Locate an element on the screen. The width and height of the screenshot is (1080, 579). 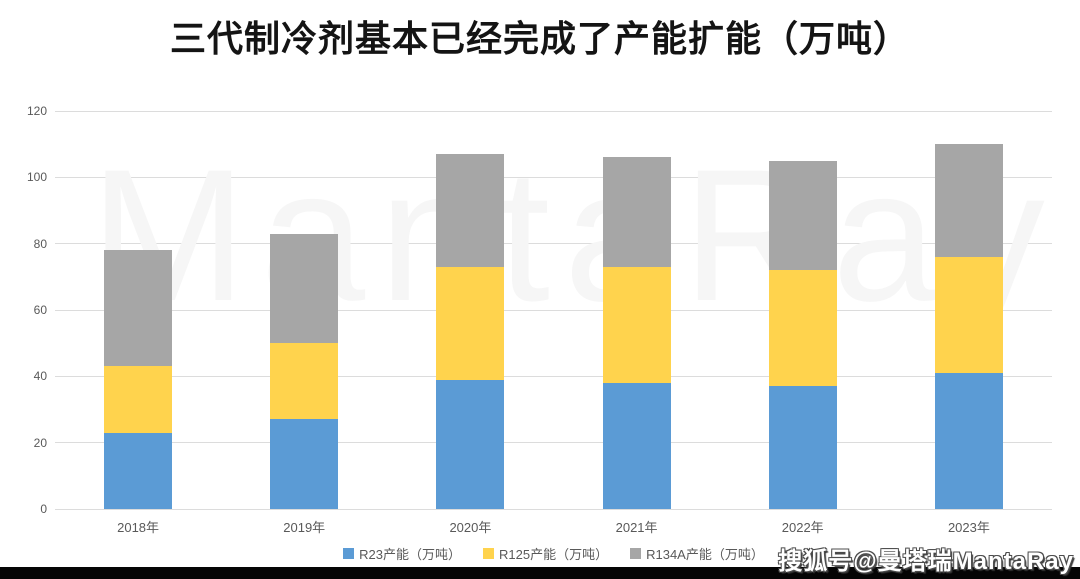
bar-segment-r23-2019年 is located at coordinates (304, 464).